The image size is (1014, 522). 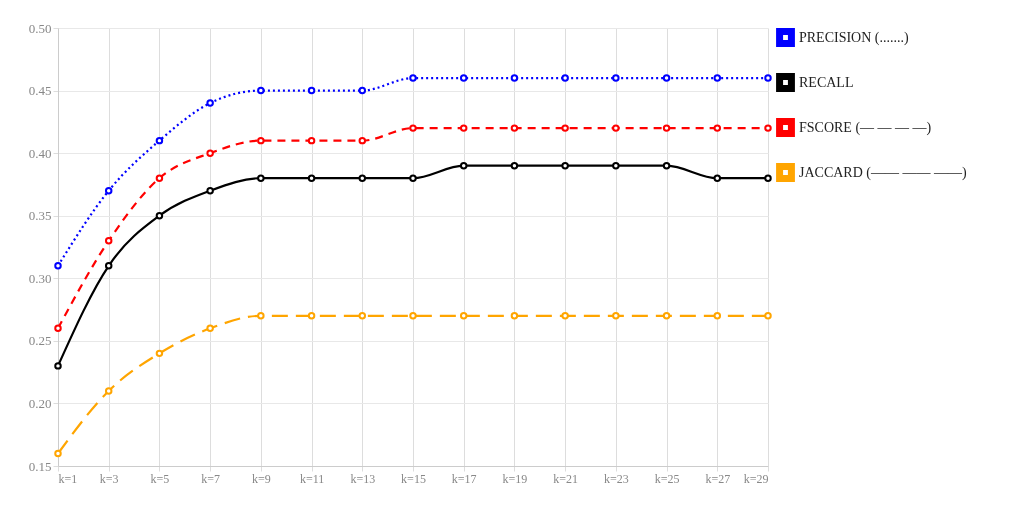 What do you see at coordinates (413, 478) in the screenshot?
I see `x-tick-label: k=15` at bounding box center [413, 478].